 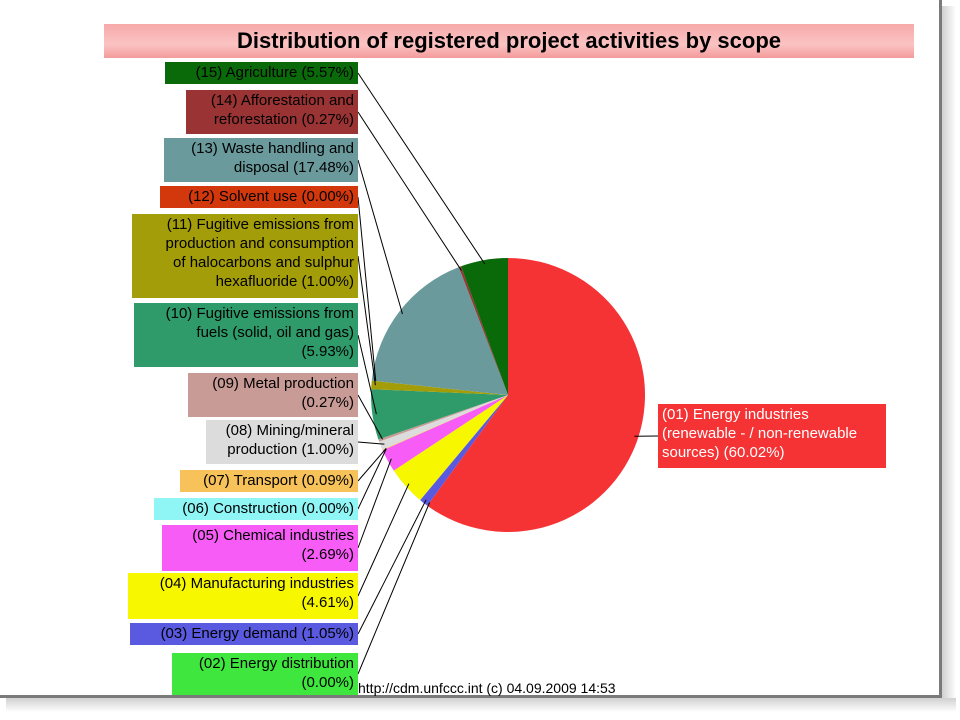 I want to click on slice-label-04: (04) Manufacturing industries (4.61%), so click(x=243, y=596).